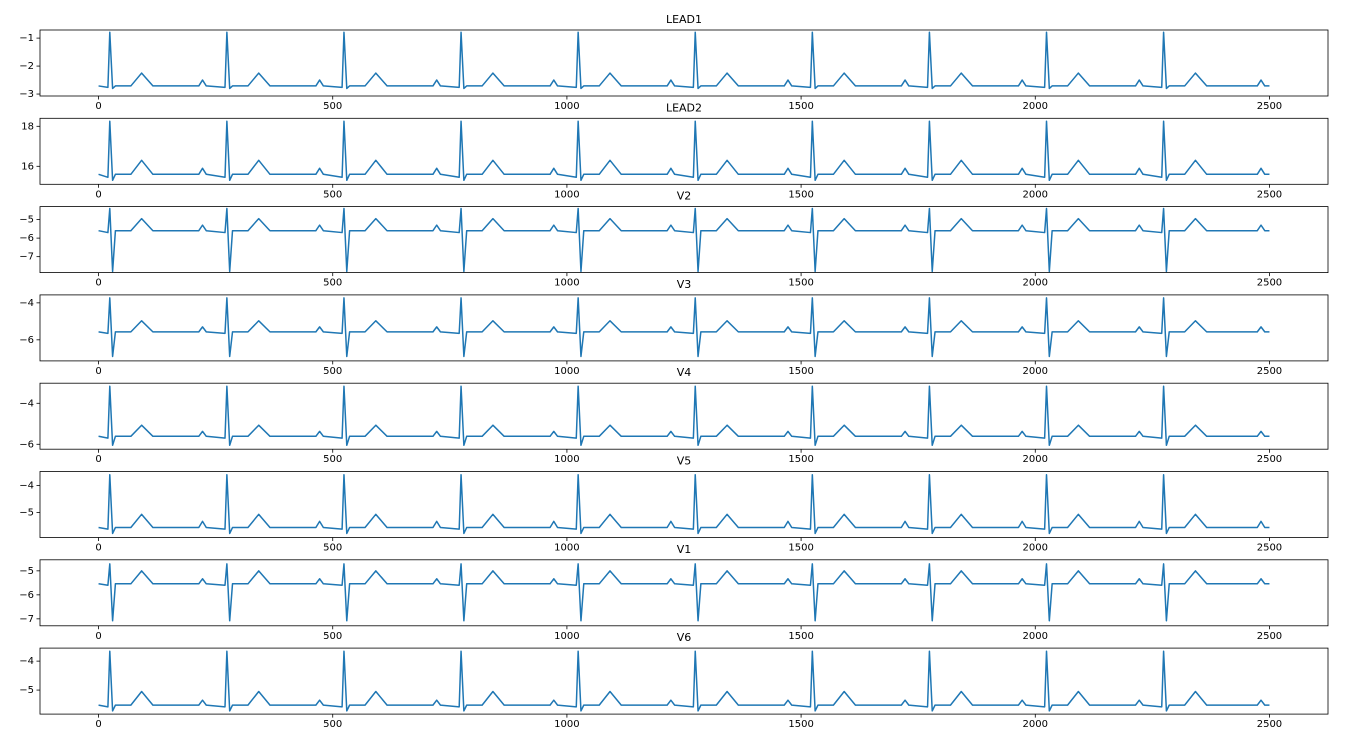 This screenshot has height=741, width=1356. I want to click on subplot-title: V1, so click(684, 549).